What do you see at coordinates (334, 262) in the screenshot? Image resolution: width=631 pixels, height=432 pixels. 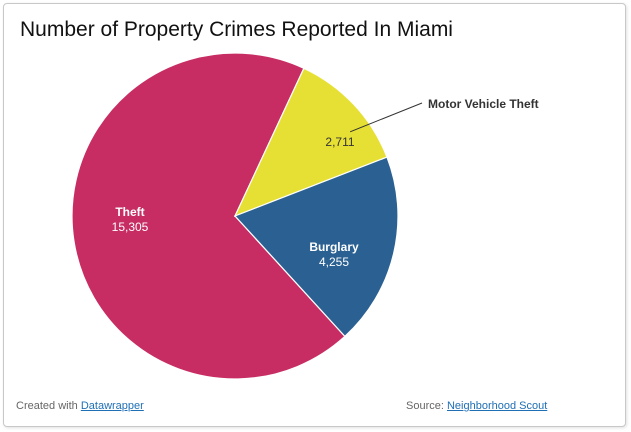 I see `burglary-value: 4,255` at bounding box center [334, 262].